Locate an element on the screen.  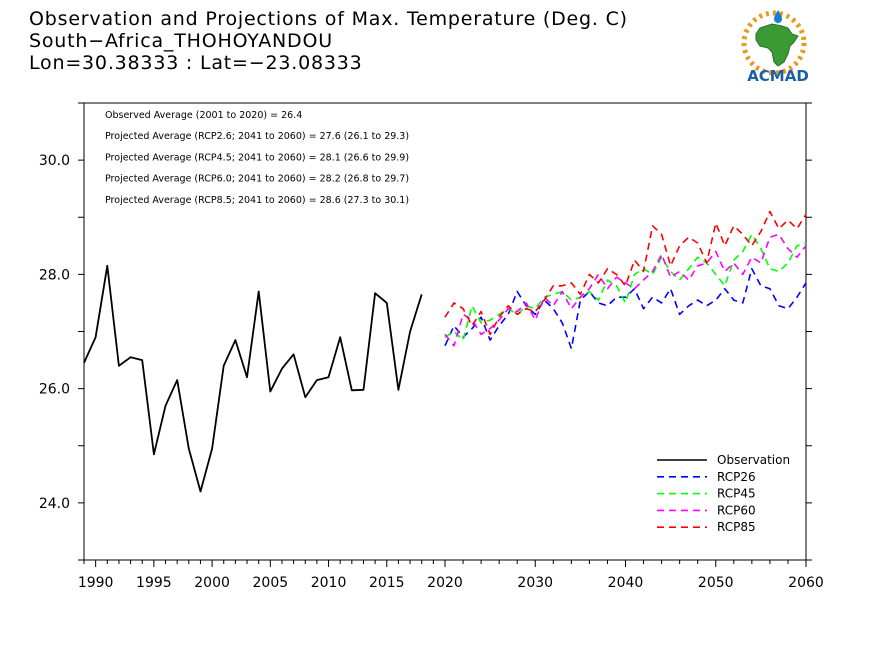
x-tick-label: 2005 is located at coordinates (271, 583).